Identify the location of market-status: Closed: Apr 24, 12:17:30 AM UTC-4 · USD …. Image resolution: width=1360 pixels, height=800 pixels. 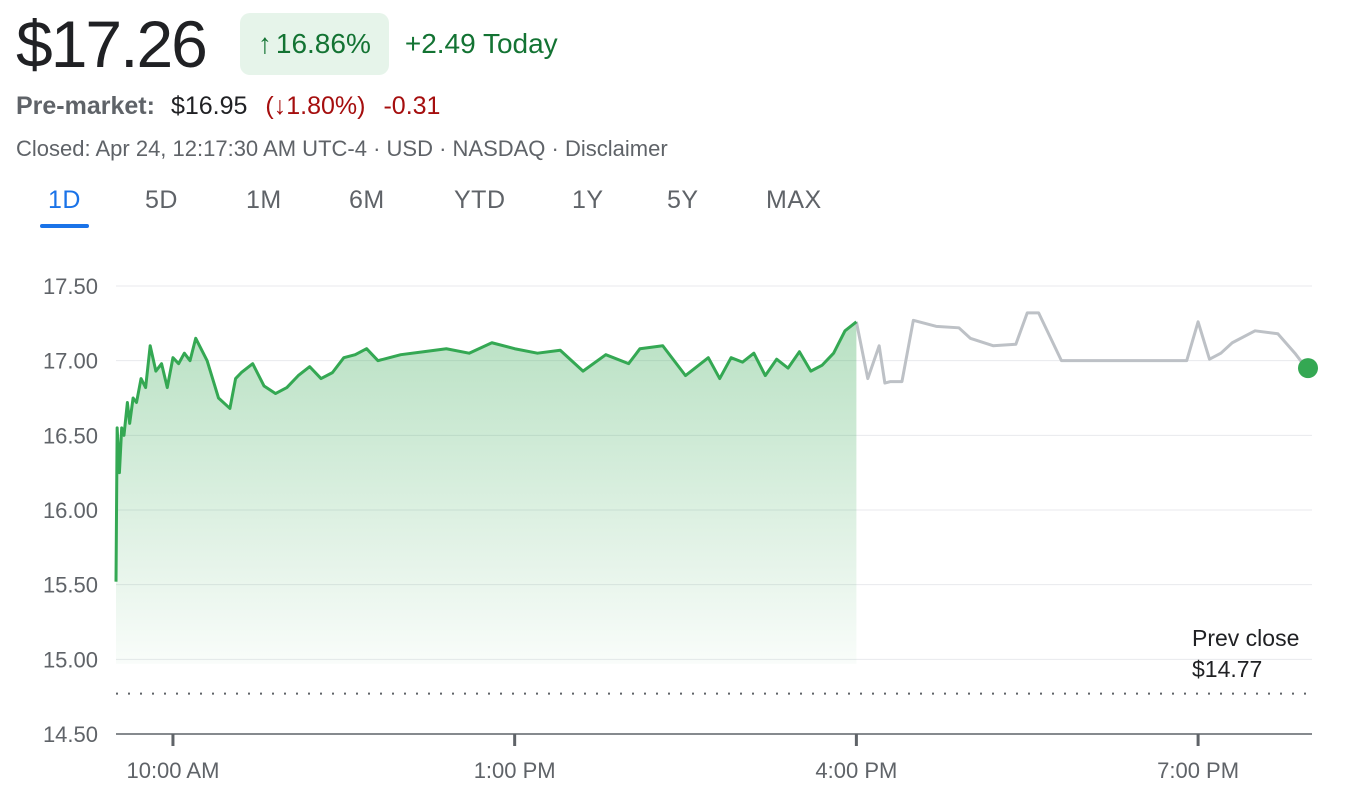
(342, 148).